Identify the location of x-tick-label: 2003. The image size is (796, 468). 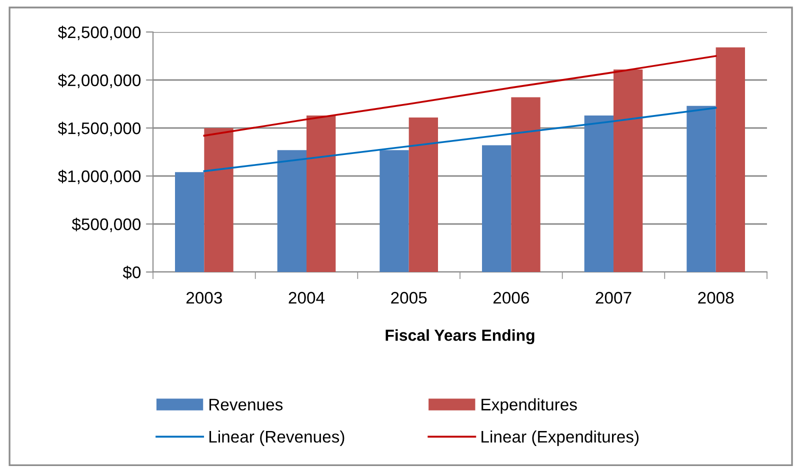
(204, 298).